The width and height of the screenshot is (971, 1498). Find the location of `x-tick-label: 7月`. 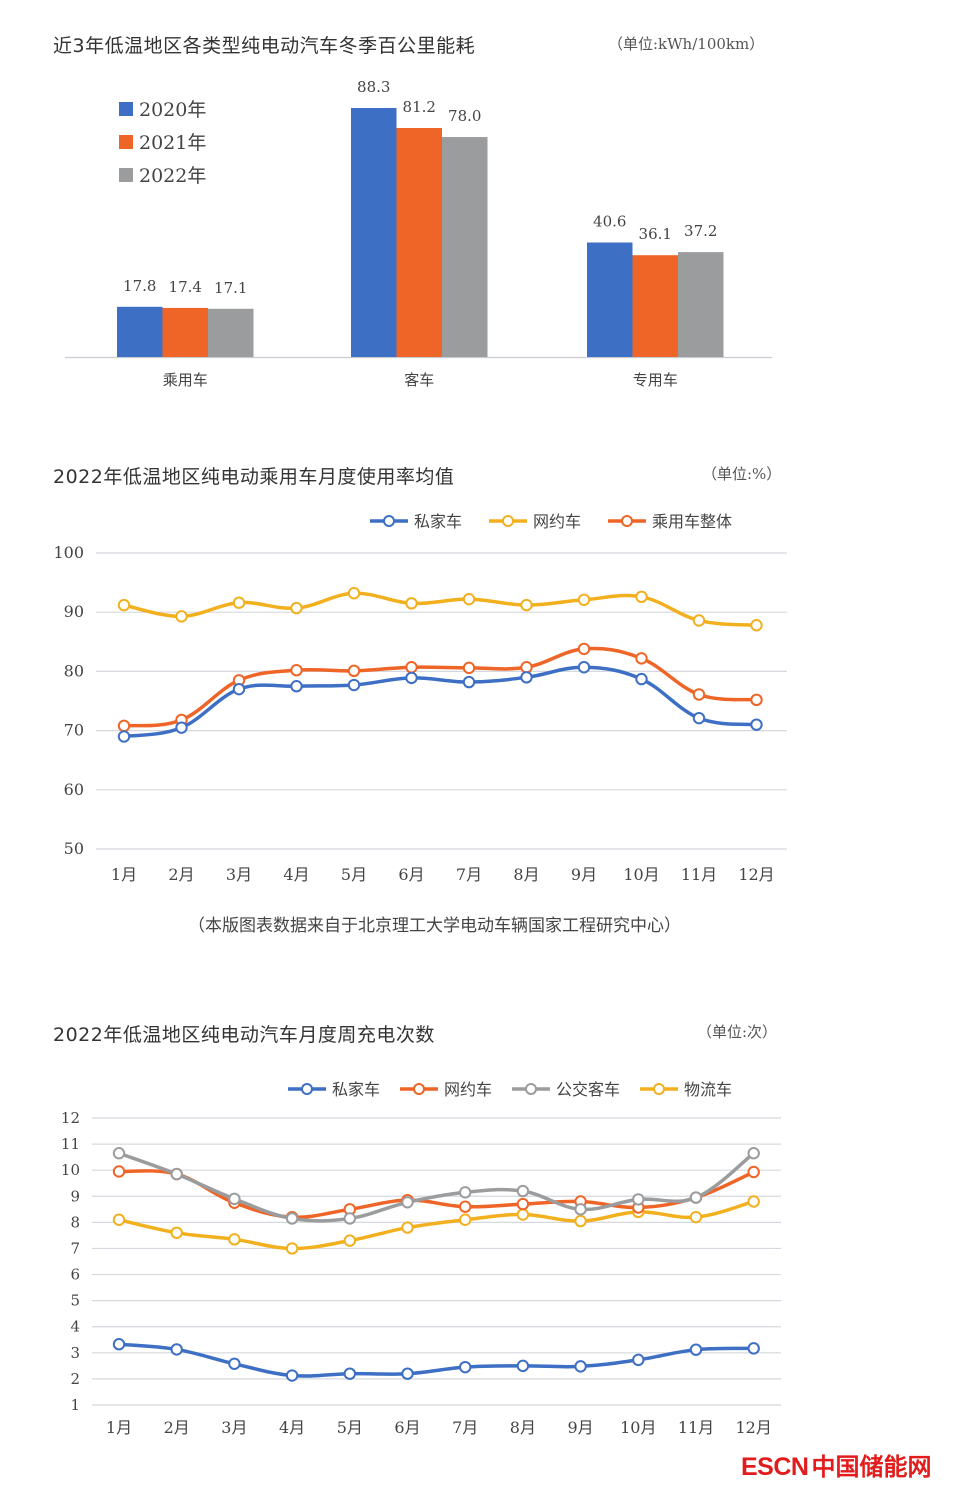

x-tick-label: 7月 is located at coordinates (465, 1427).